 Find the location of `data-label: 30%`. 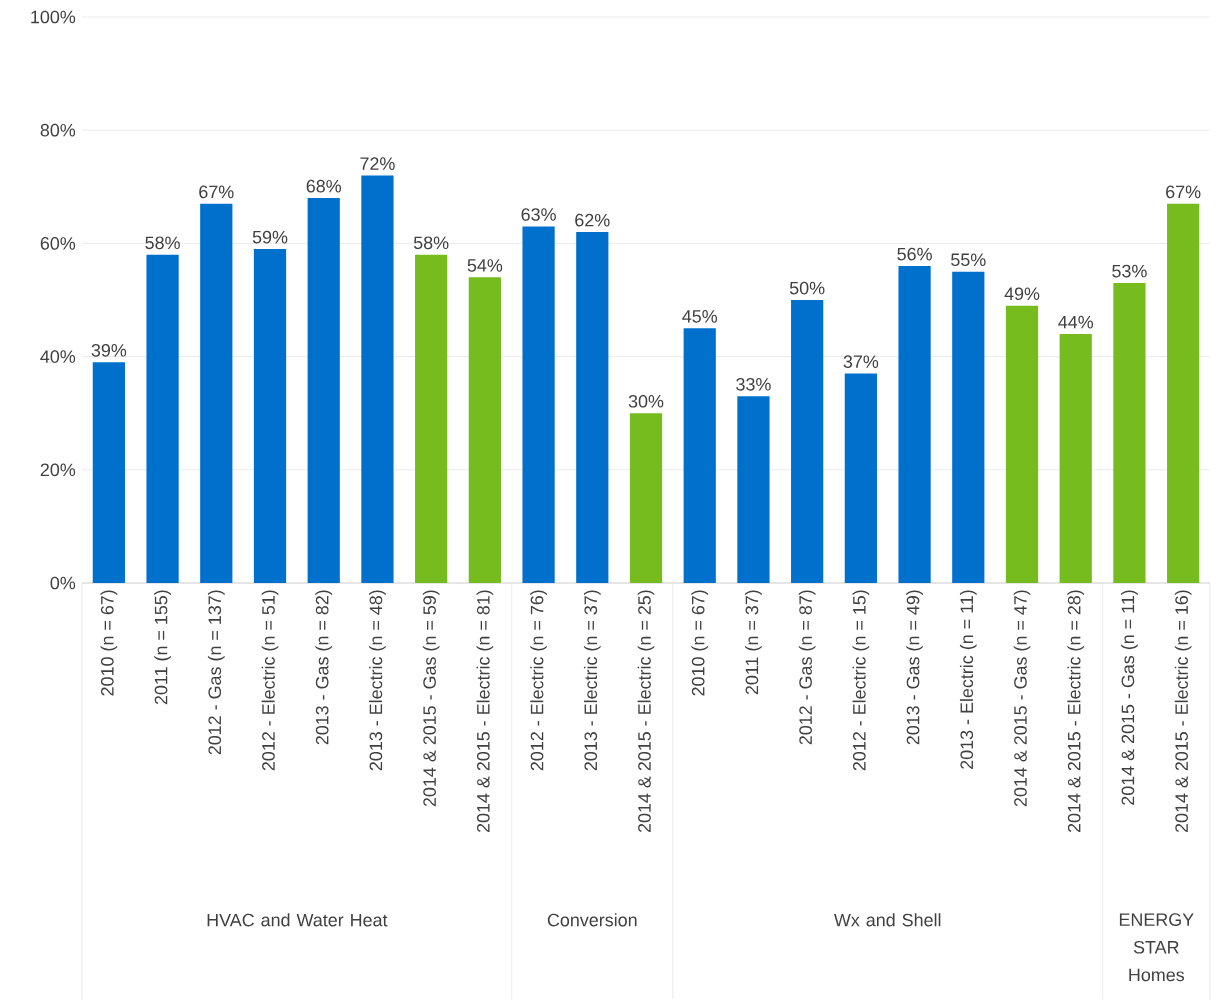

data-label: 30% is located at coordinates (646, 401).